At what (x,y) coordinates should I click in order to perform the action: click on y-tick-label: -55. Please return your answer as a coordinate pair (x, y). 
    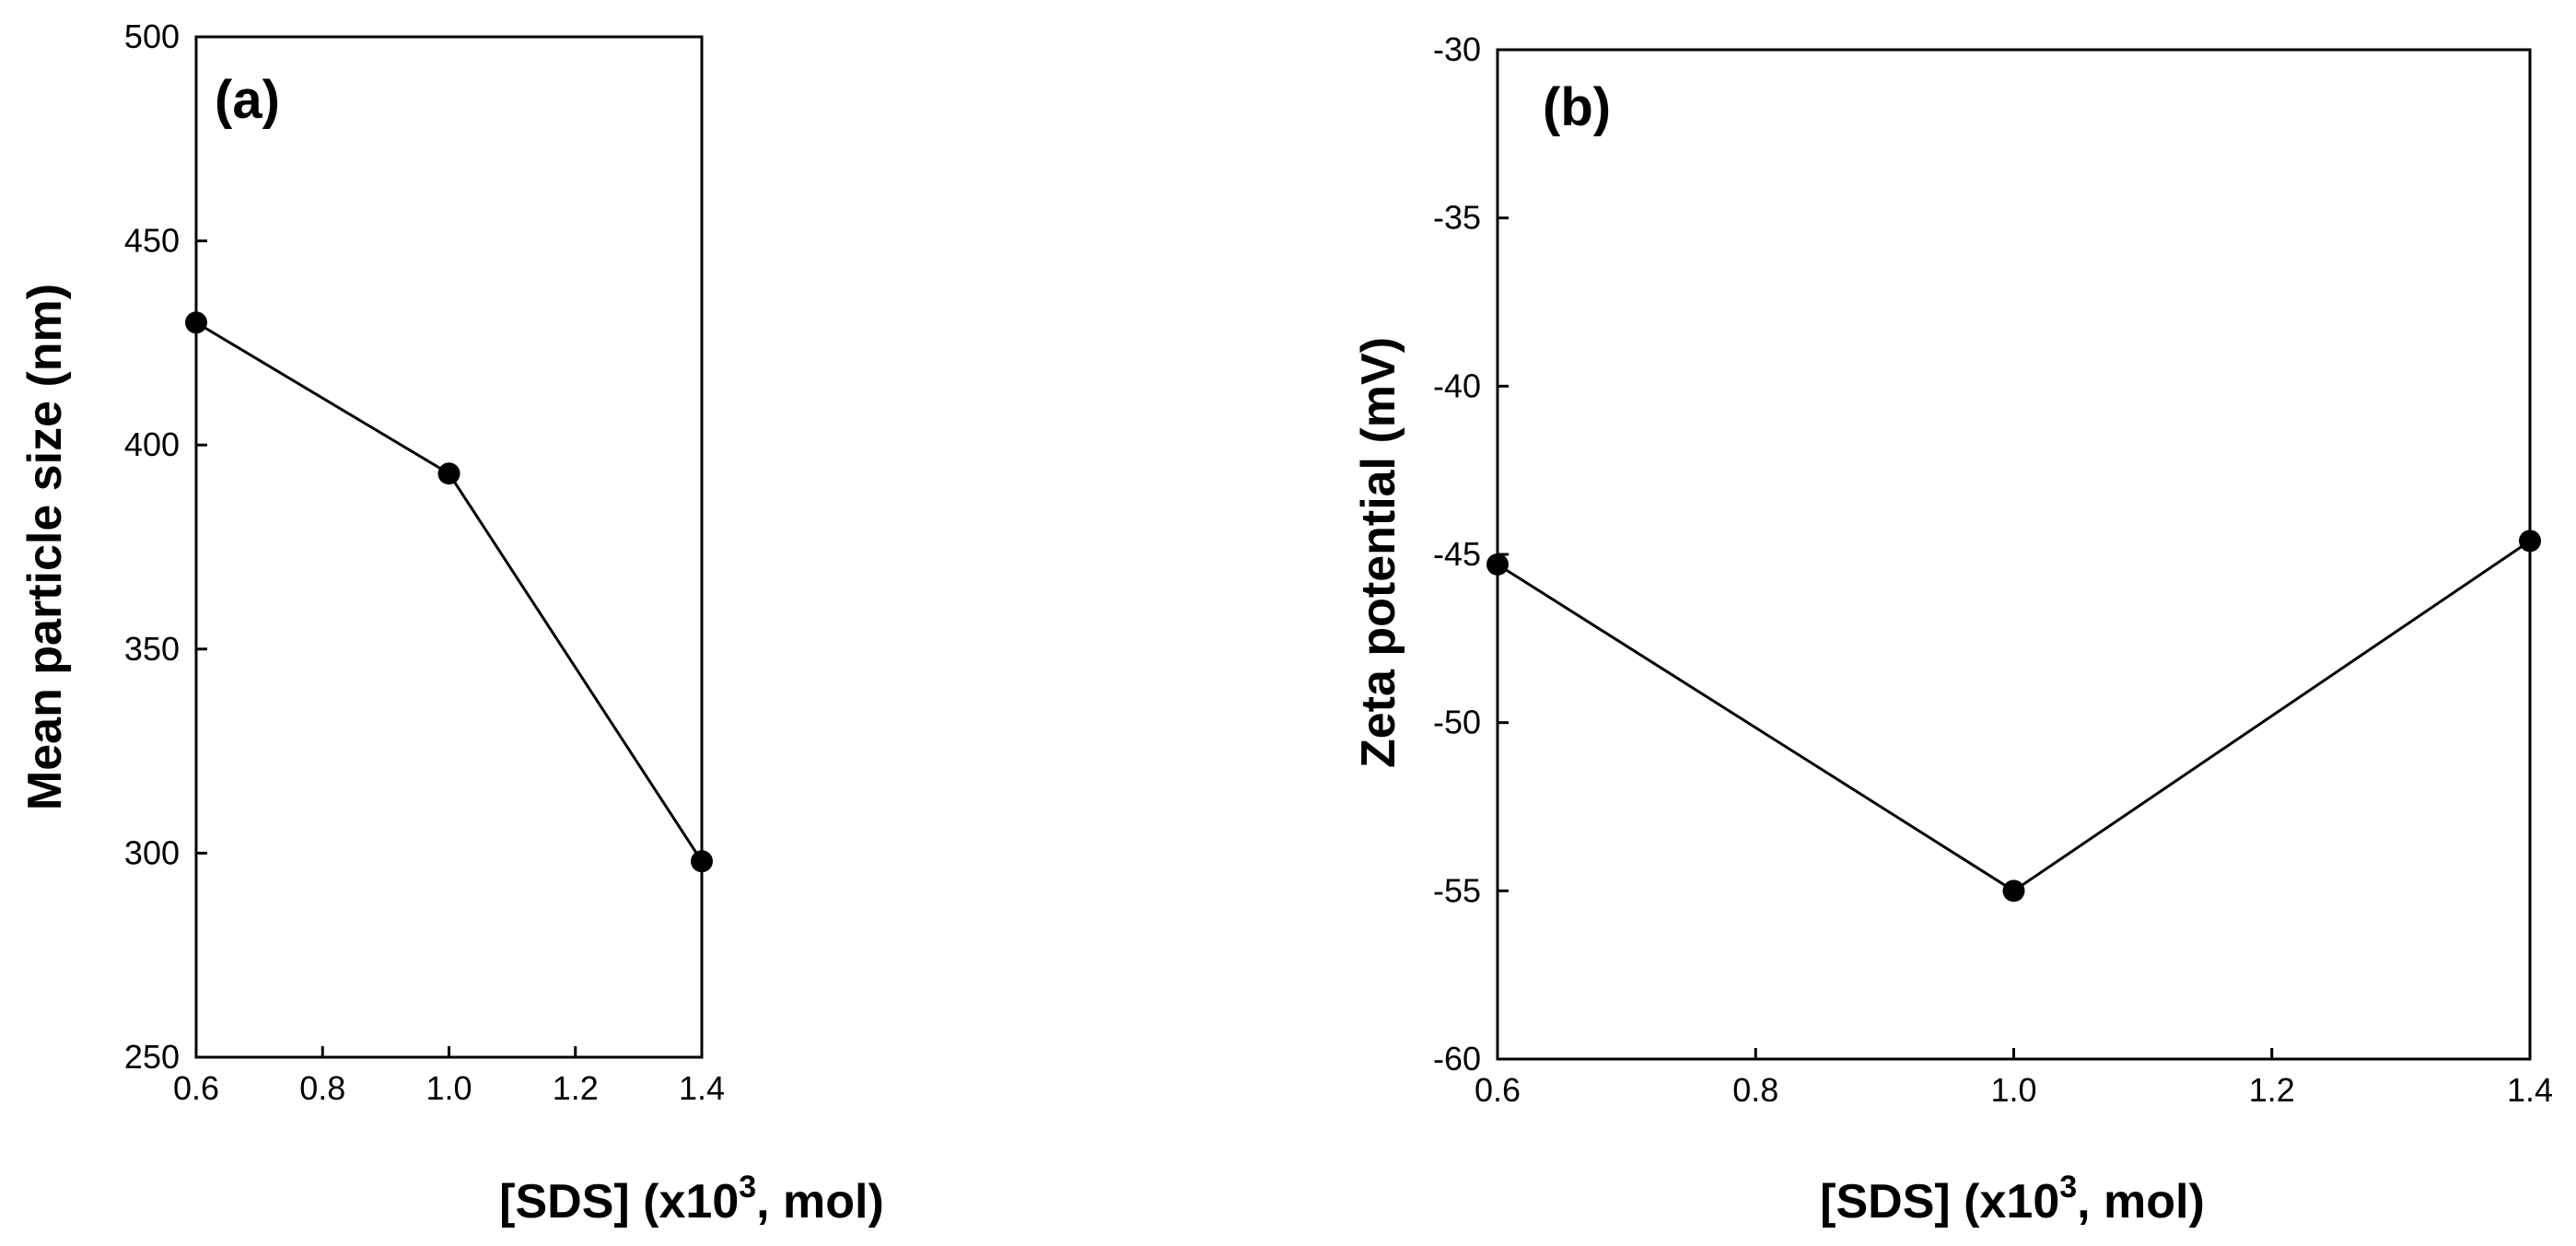
    Looking at the image, I should click on (1457, 890).